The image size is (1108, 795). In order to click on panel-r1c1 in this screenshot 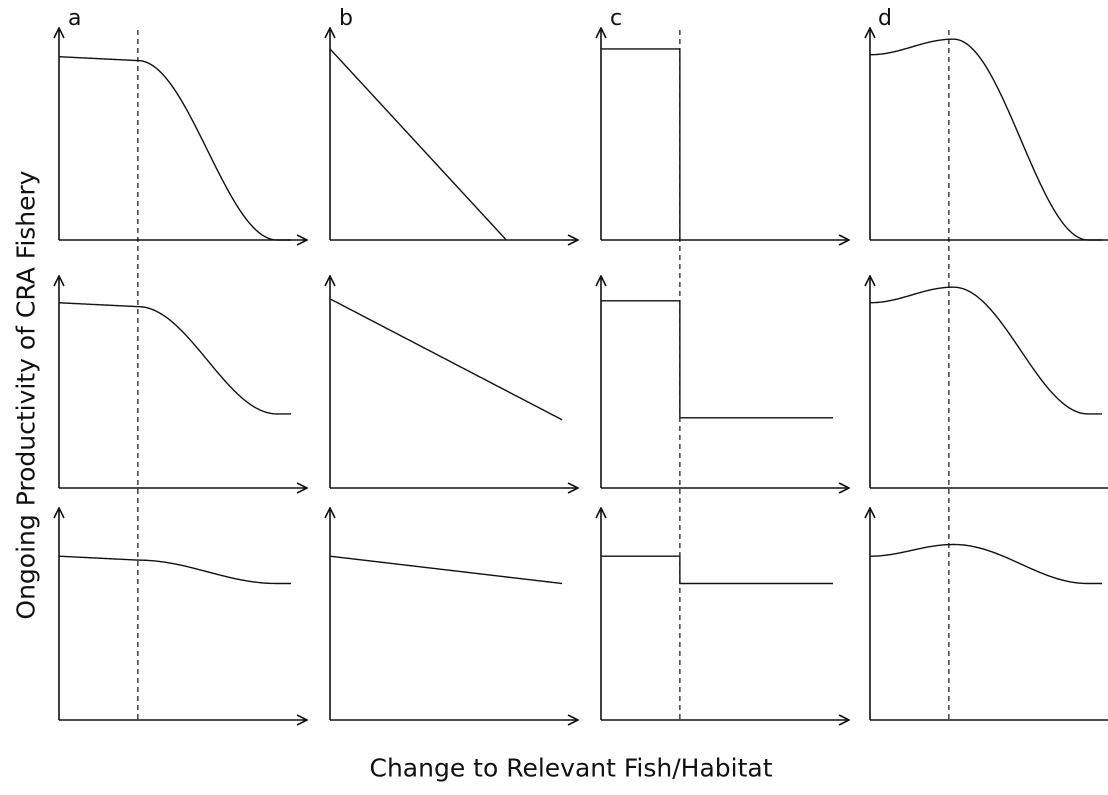, I will do `click(454, 382)`.